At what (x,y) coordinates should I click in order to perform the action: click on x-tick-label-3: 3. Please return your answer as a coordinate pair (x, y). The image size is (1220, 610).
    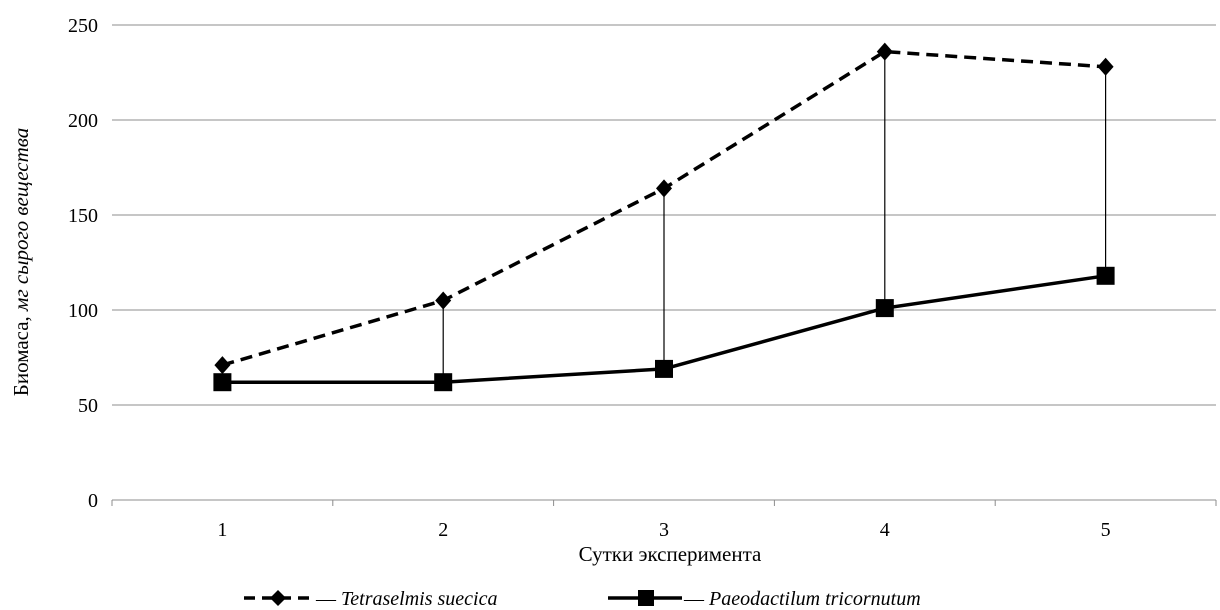
    Looking at the image, I should click on (664, 530).